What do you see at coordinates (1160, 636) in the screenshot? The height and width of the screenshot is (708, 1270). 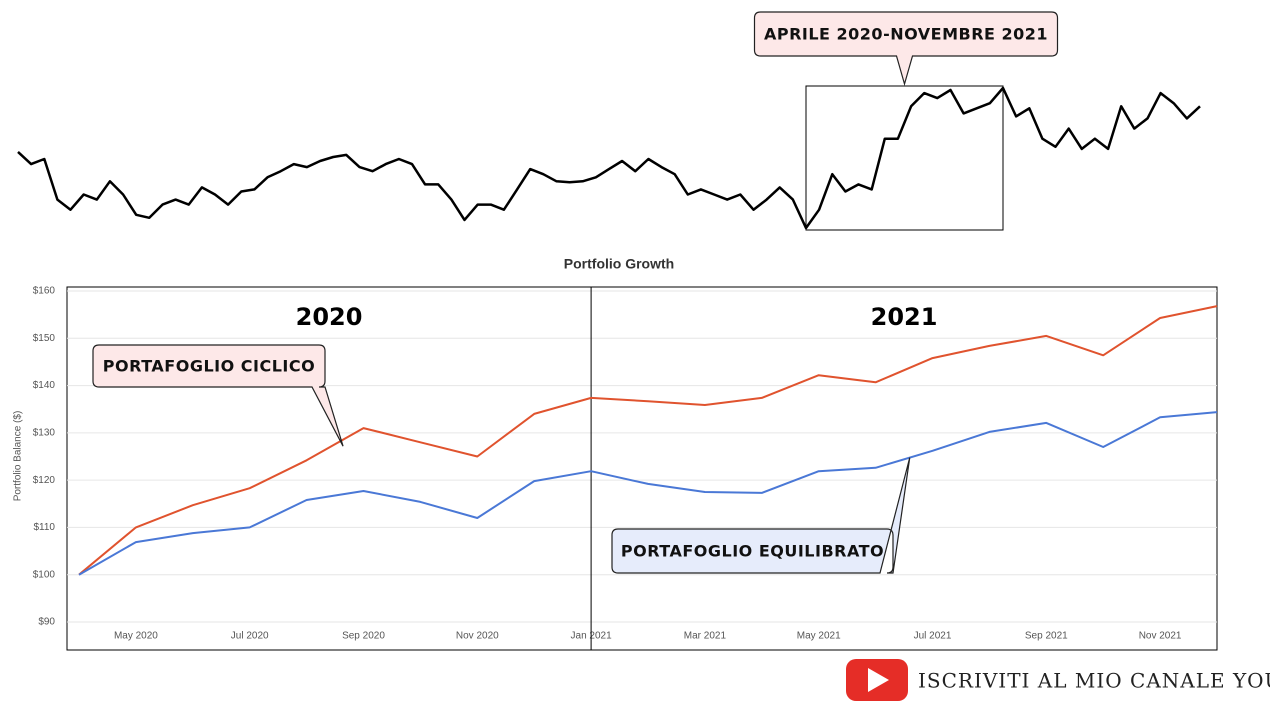 I see `x-tick-label: Nov 2021` at bounding box center [1160, 636].